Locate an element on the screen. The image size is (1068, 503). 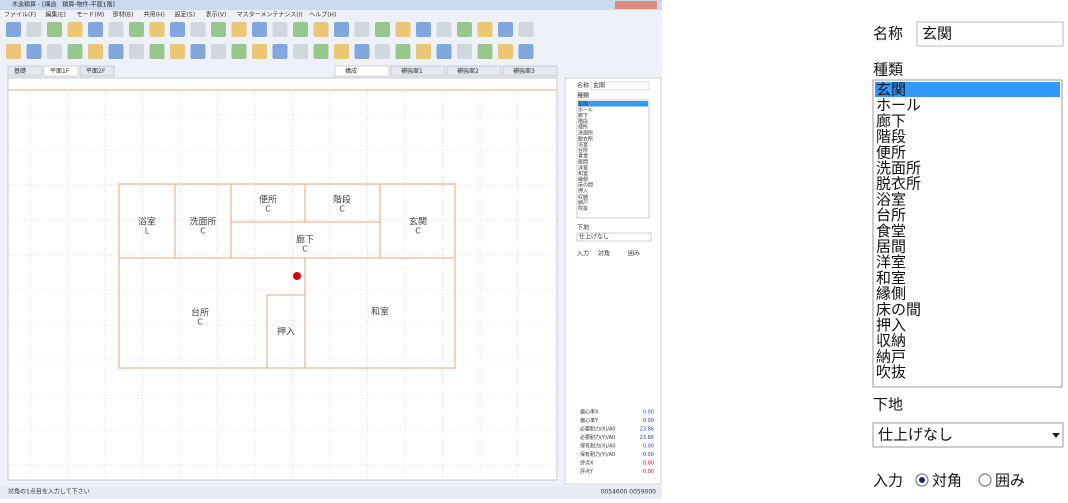
plan-tab-label: 補強案1 is located at coordinates (412, 71).